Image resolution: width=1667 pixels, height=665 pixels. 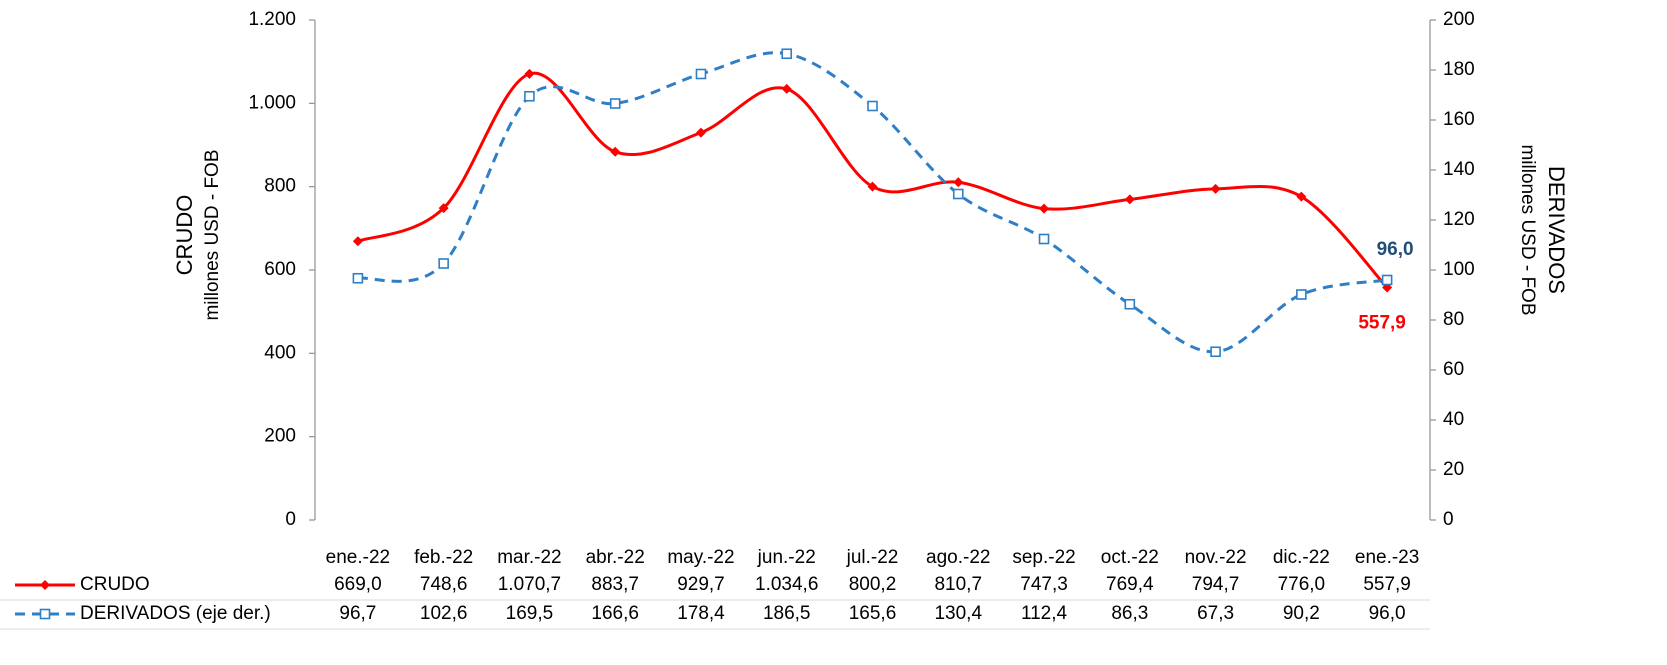 I want to click on y2-tick-label: 0, so click(x=1448, y=519).